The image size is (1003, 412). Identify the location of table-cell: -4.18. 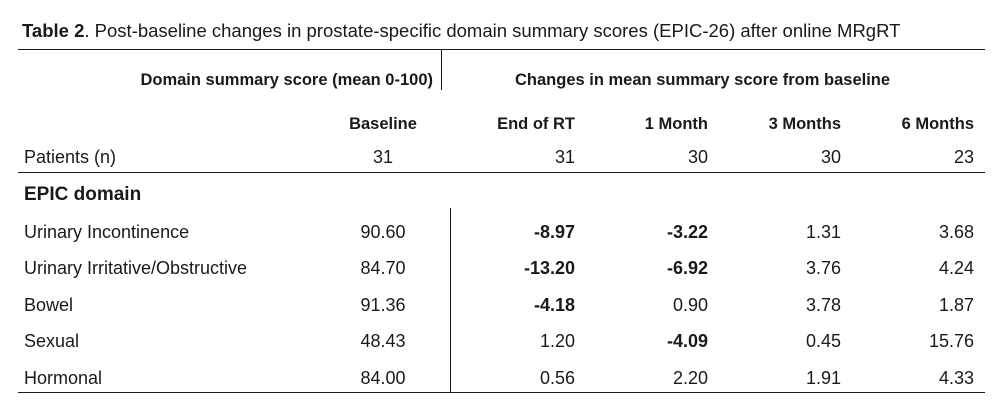
(554, 305).